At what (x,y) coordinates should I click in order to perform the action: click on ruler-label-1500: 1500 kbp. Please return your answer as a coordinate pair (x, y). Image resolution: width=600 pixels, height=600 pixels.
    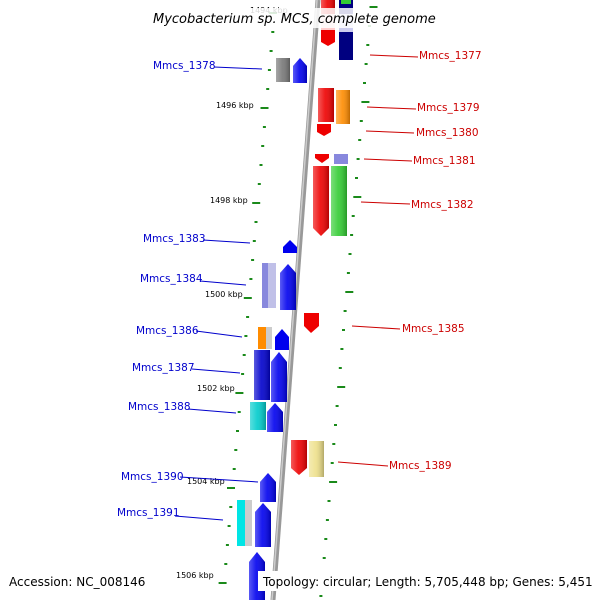
    Looking at the image, I should click on (224, 294).